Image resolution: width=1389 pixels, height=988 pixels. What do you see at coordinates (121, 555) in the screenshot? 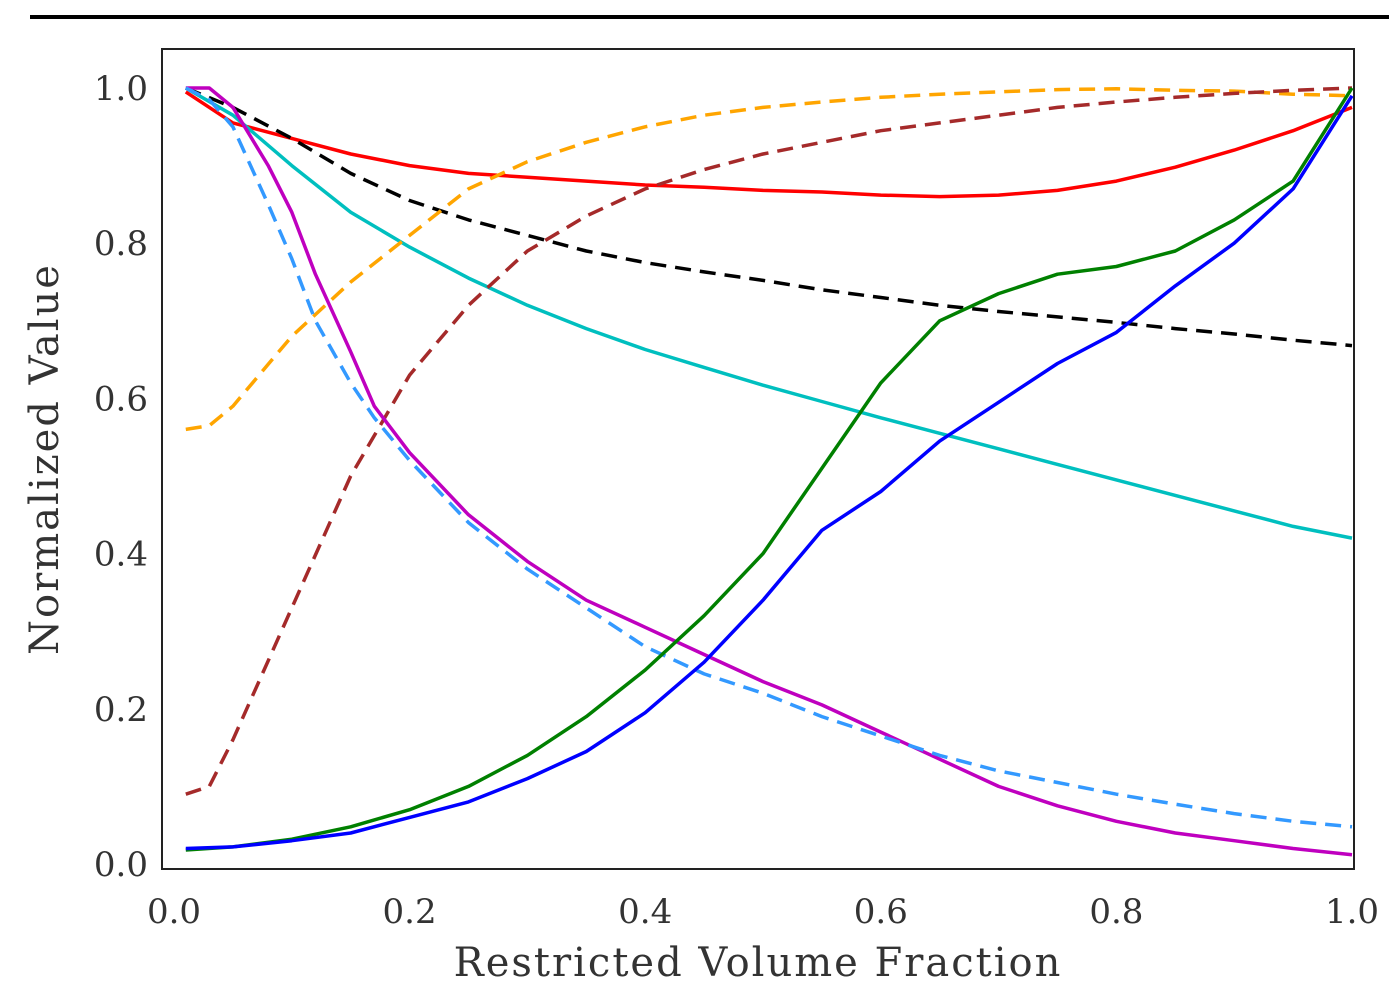
I see `y-tick-label: 0.4` at bounding box center [121, 555].